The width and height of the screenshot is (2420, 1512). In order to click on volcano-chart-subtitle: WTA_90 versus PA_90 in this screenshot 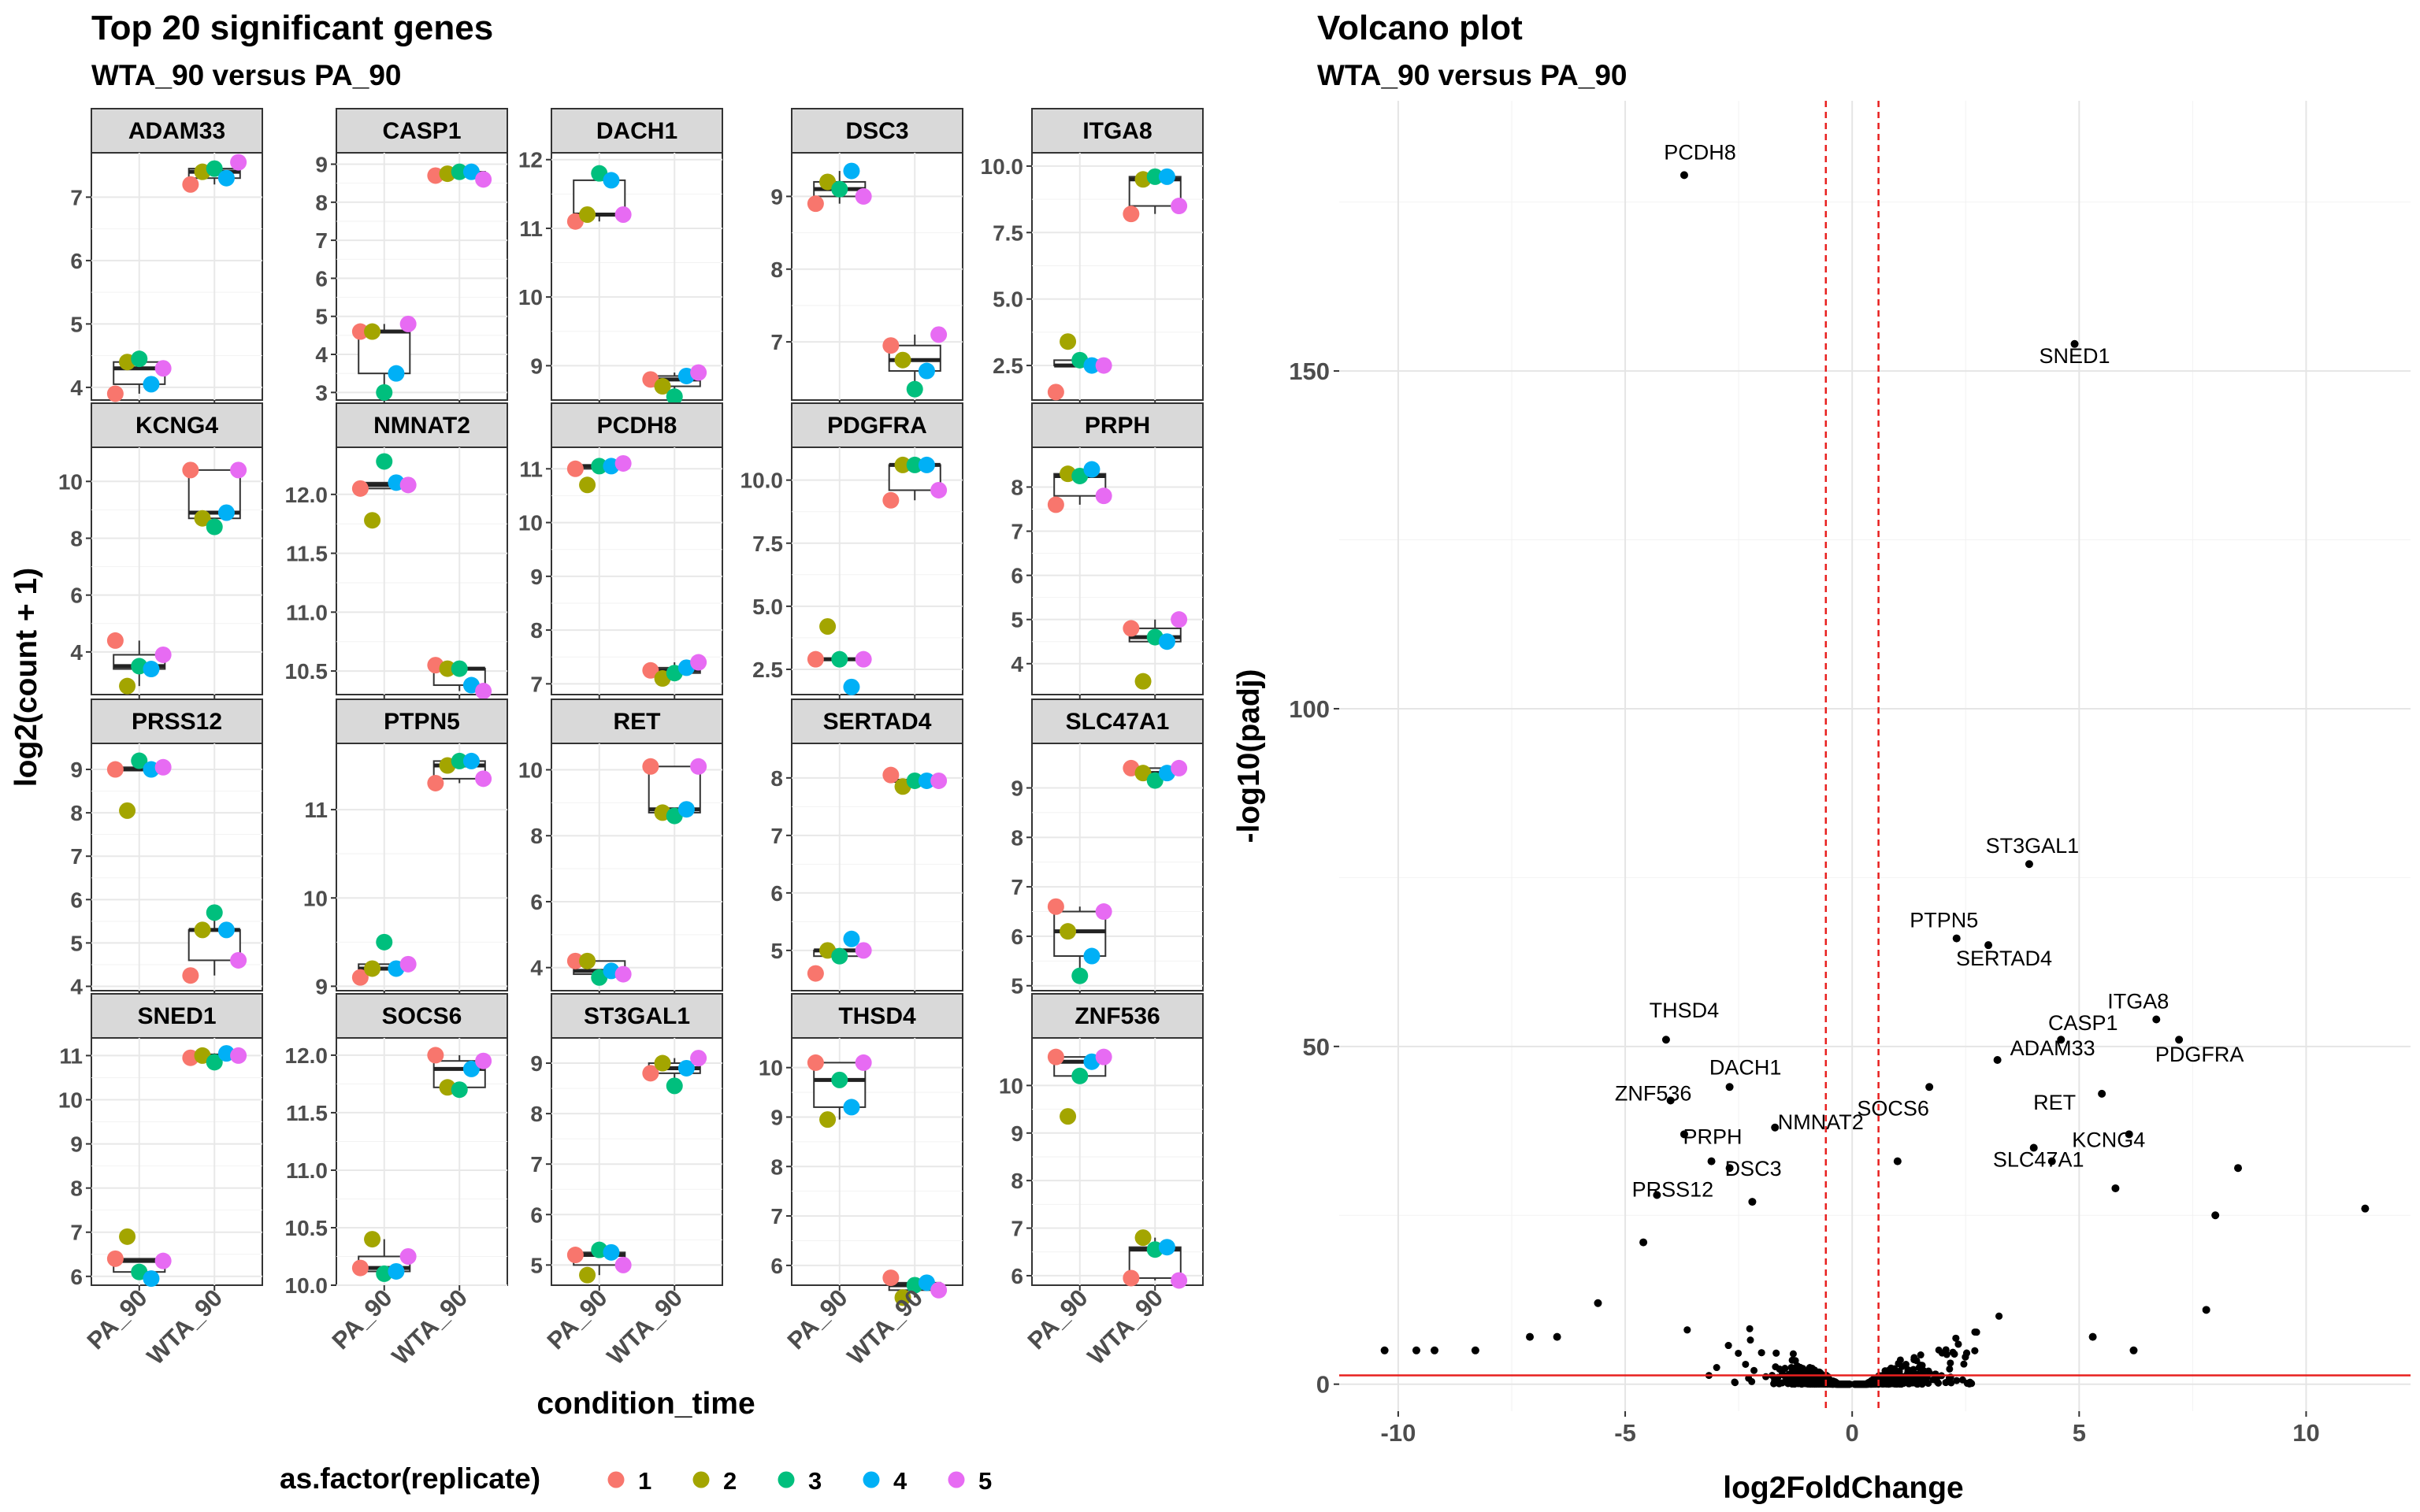, I will do `click(1472, 75)`.